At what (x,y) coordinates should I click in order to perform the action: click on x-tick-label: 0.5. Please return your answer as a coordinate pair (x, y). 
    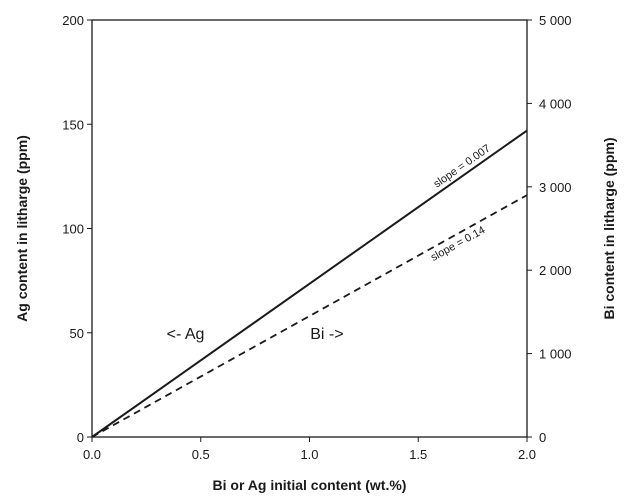
    Looking at the image, I should click on (201, 454).